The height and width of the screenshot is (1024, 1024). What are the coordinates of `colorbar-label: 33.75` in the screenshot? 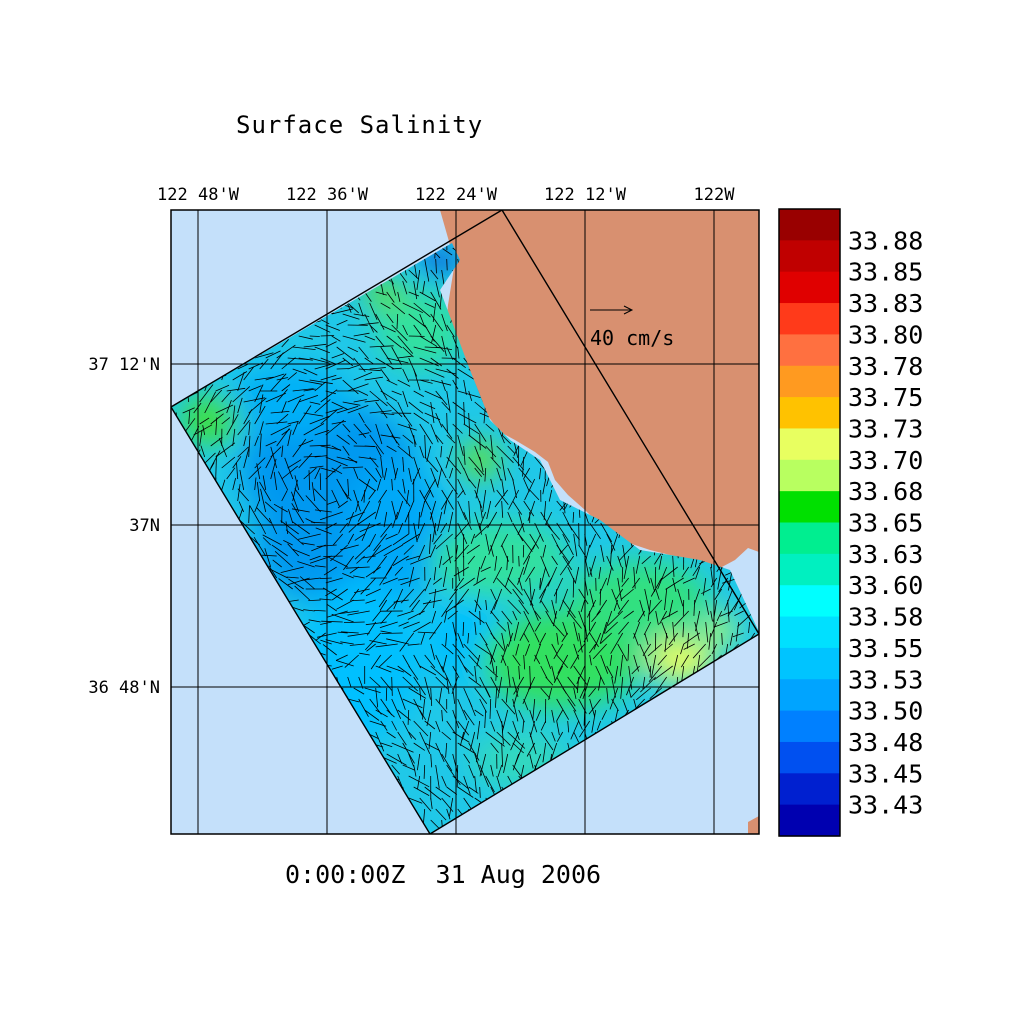 It's located at (885, 397).